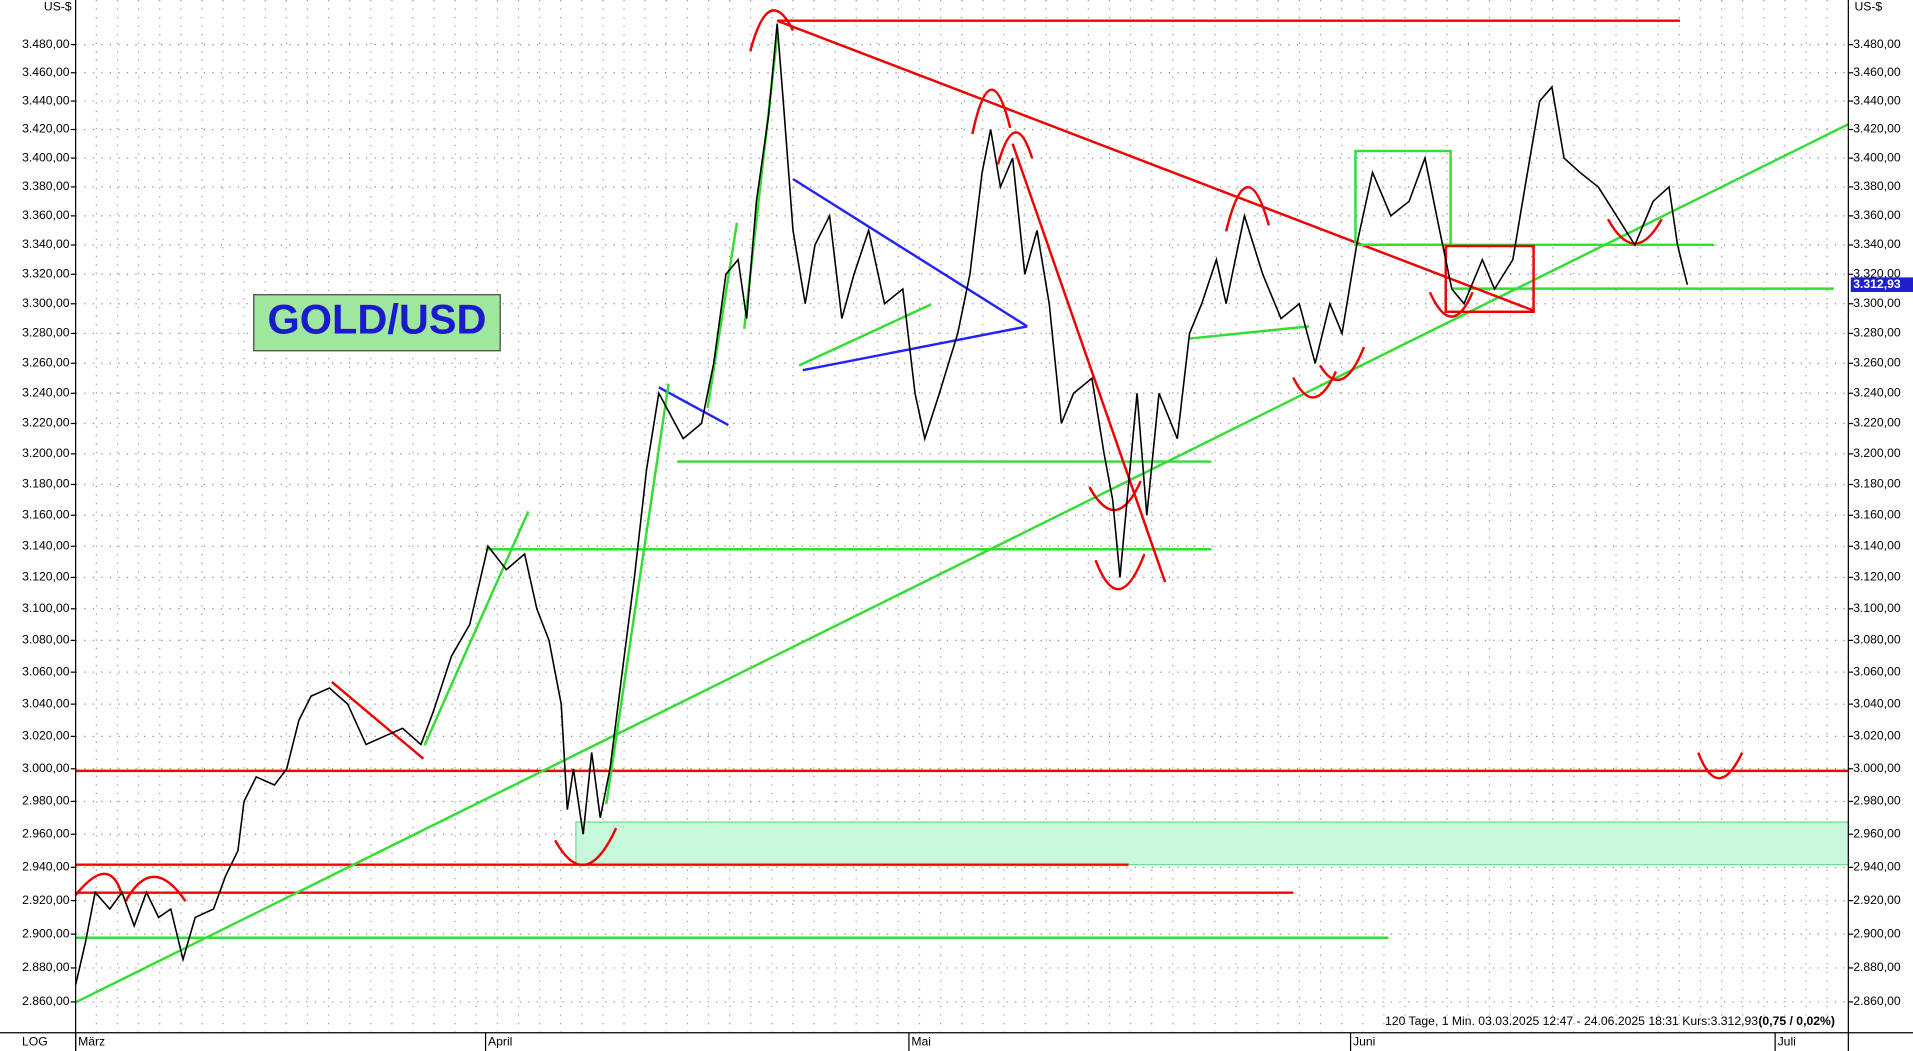 The image size is (1913, 1051). Describe the element at coordinates (1877, 284) in the screenshot. I see `last-price-label: 3.312,93` at that location.